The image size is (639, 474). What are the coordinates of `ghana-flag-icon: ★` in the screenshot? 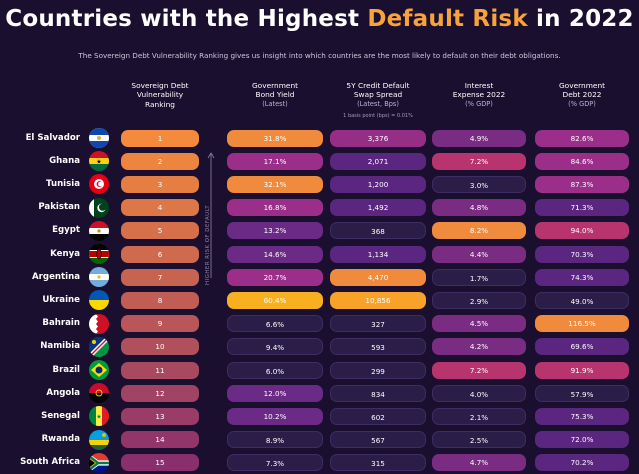 It's located at (99, 161).